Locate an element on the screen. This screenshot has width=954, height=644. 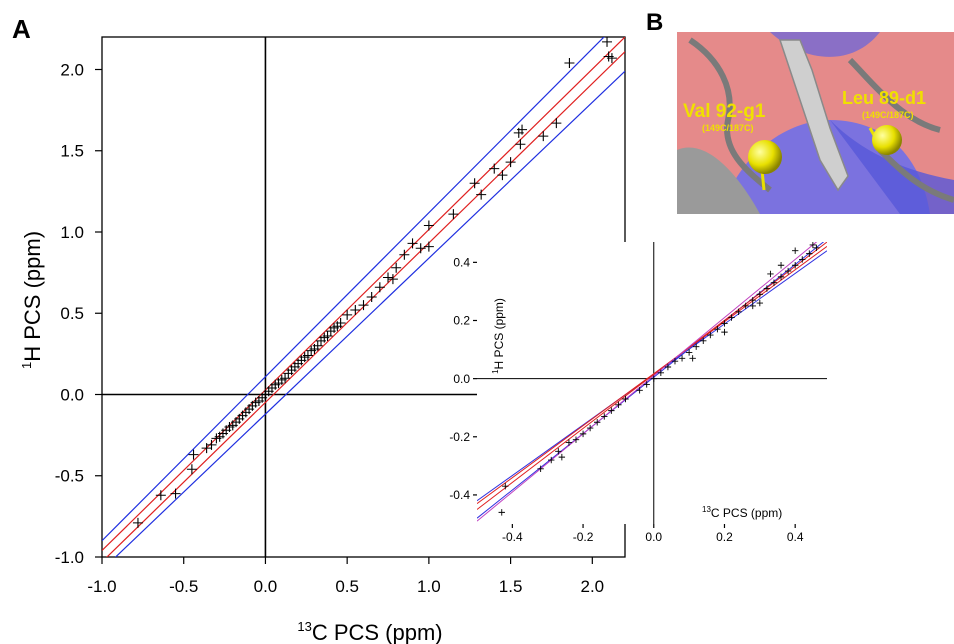
main-x-axis-label-sup: 13 is located at coordinates (304, 626).